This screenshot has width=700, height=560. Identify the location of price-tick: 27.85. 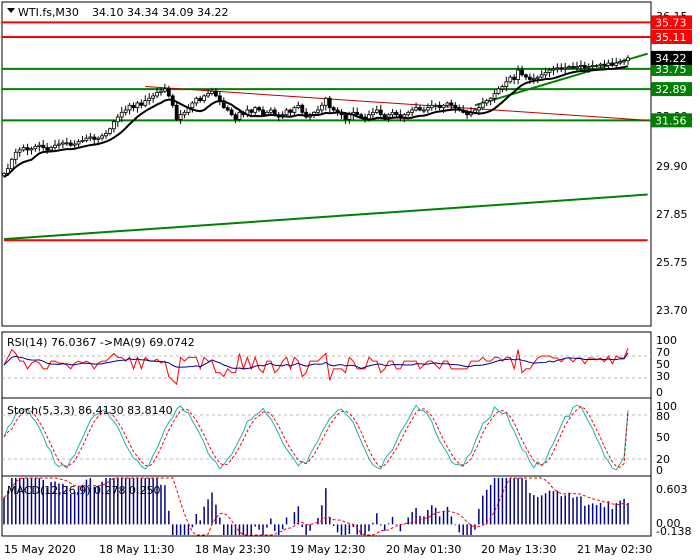
(672, 214).